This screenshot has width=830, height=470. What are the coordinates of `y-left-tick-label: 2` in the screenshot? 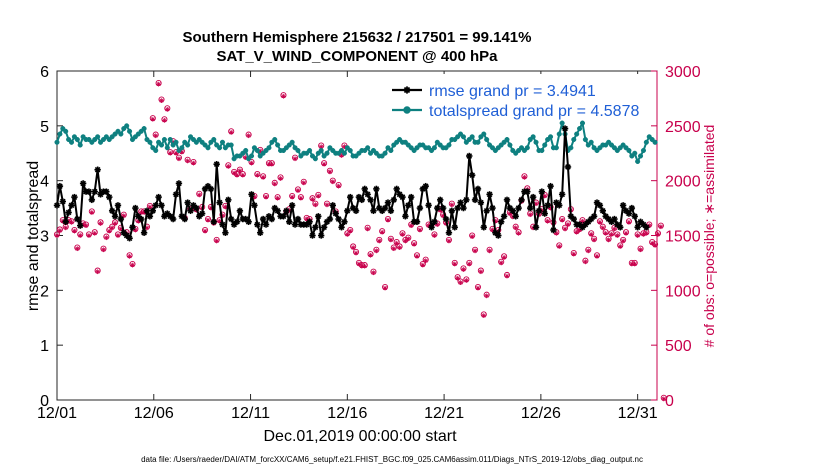 It's located at (44, 291).